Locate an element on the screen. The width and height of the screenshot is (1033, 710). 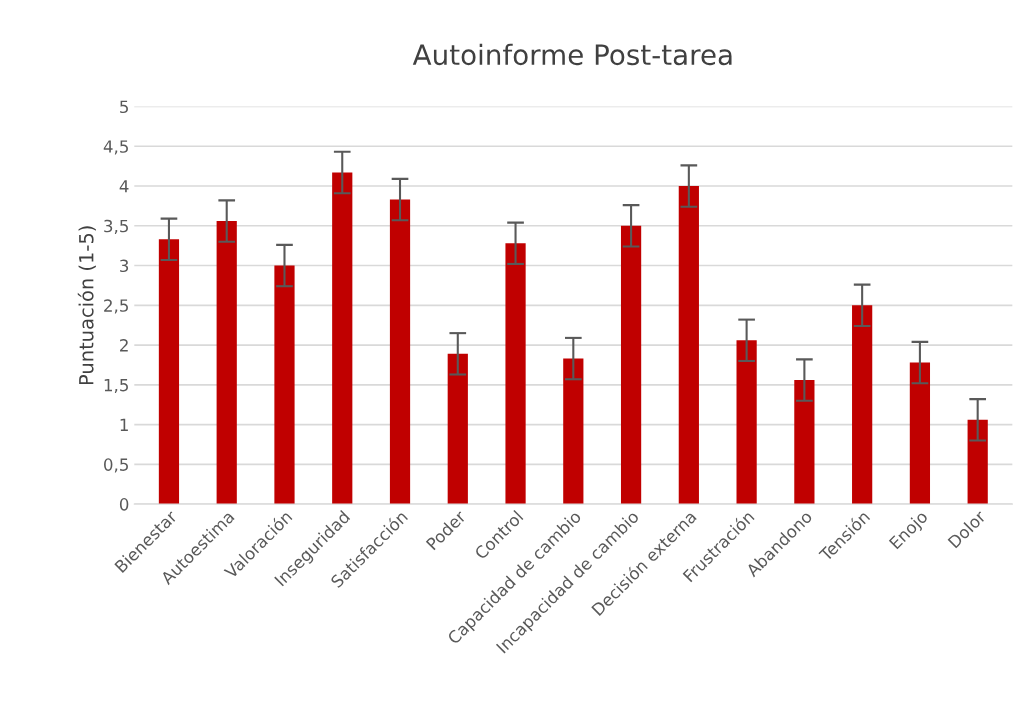
y-tick-label: 4 is located at coordinates (124, 186).